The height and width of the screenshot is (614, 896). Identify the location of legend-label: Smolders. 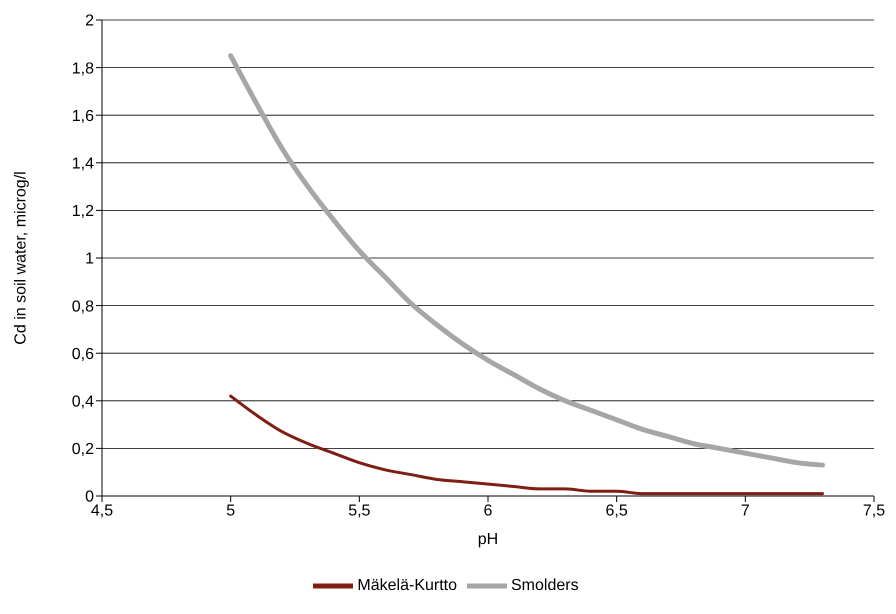
(545, 585).